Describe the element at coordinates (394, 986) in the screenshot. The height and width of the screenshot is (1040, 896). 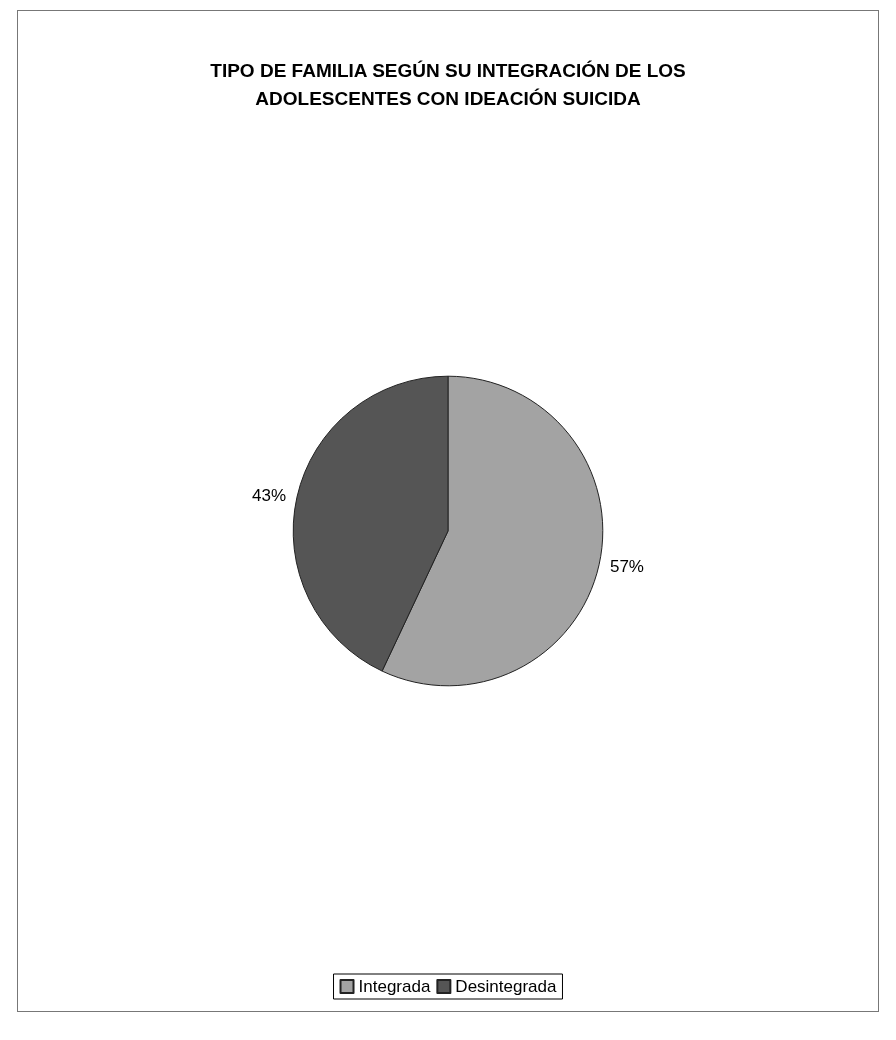
I see `legend-label: Integrada` at that location.